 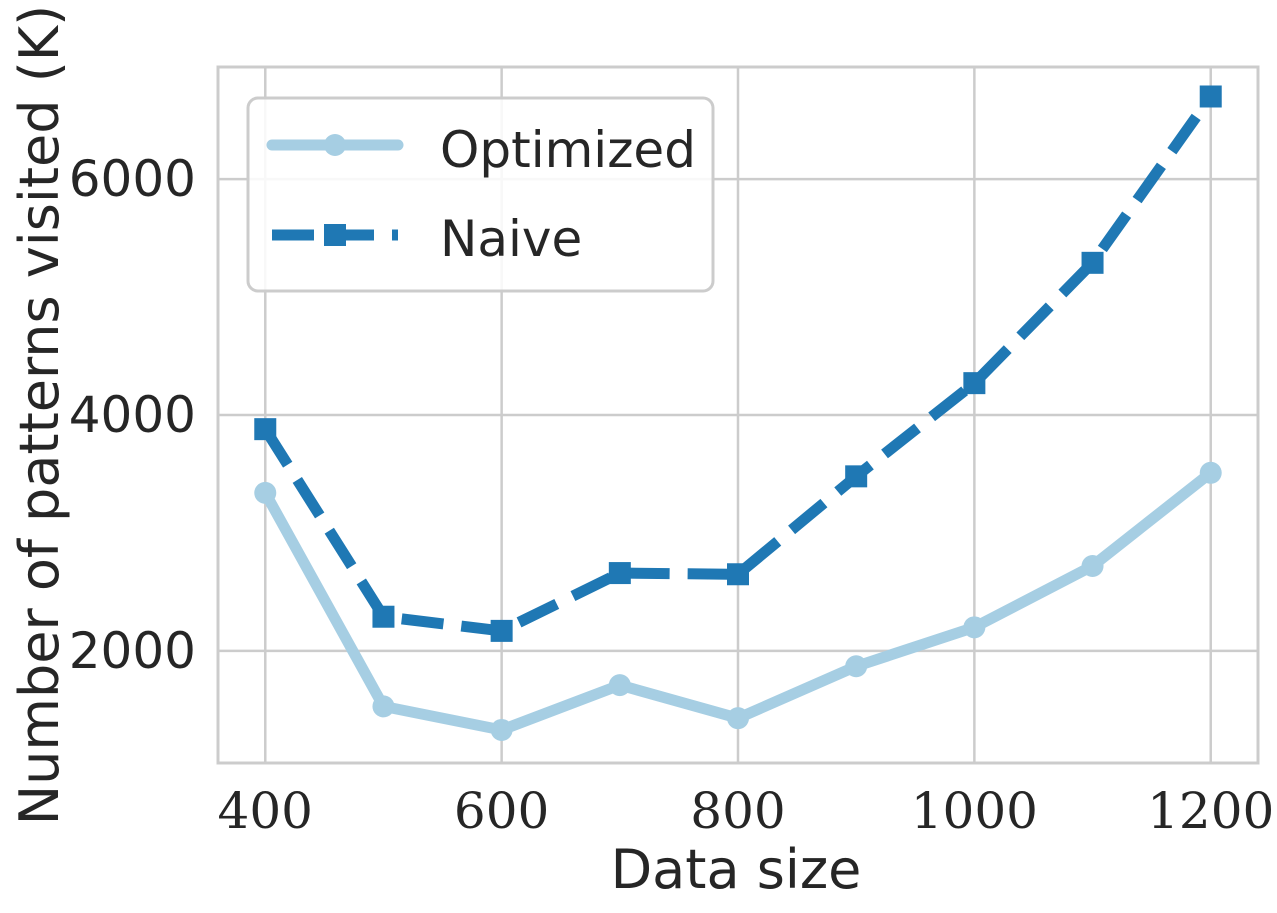 I want to click on legend-entry-optimized: Optimized, so click(x=481, y=150).